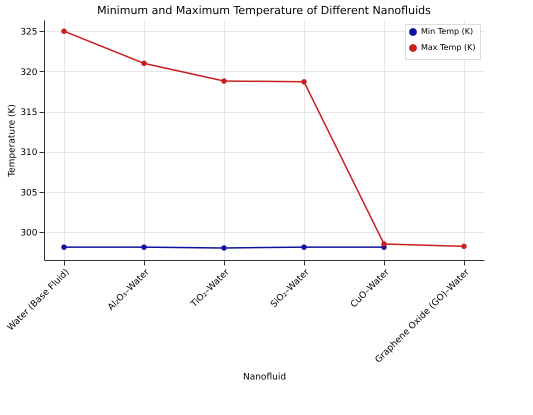 The width and height of the screenshot is (533, 415). What do you see at coordinates (29, 233) in the screenshot?
I see `y-tick-label: 300` at bounding box center [29, 233].